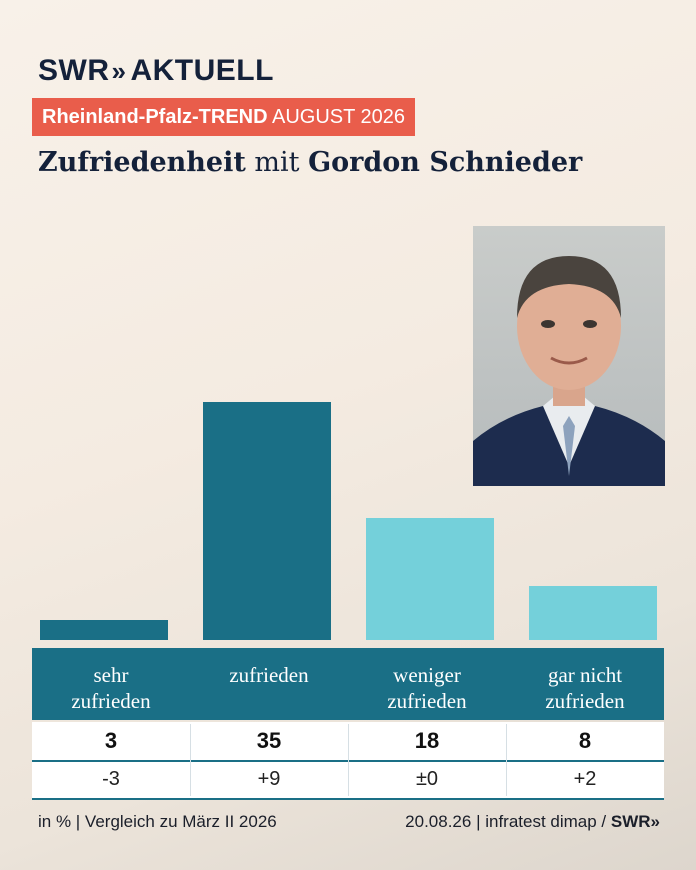 The width and height of the screenshot is (696, 870). What do you see at coordinates (269, 675) in the screenshot?
I see `category-label-2: zufrieden` at bounding box center [269, 675].